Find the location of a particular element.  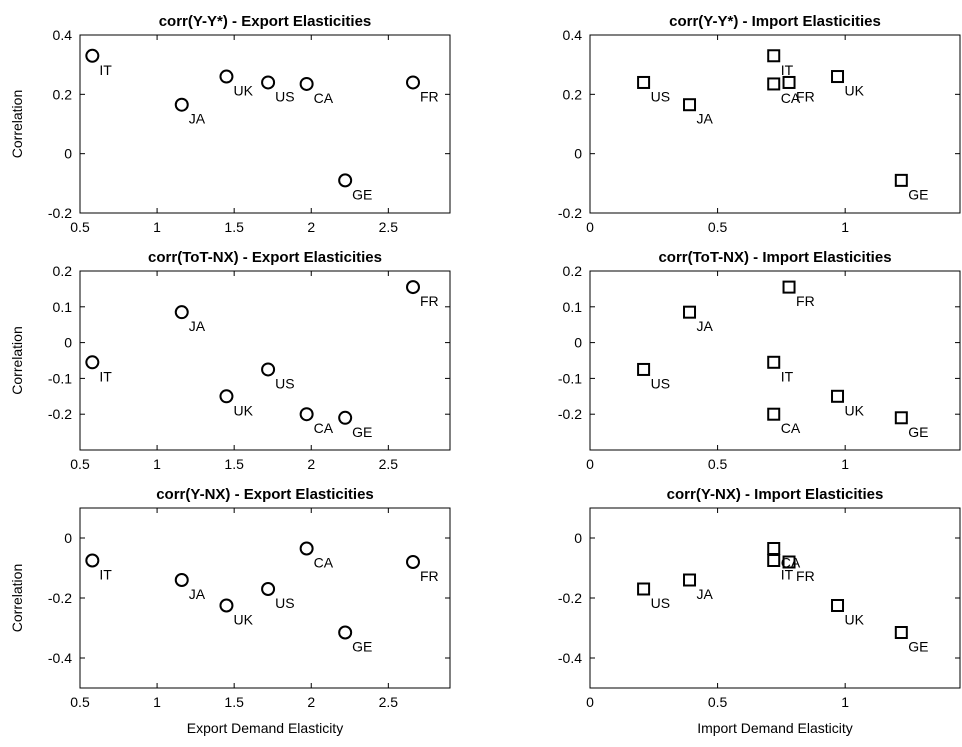

y-tick-label: -0.4 is located at coordinates (570, 658).